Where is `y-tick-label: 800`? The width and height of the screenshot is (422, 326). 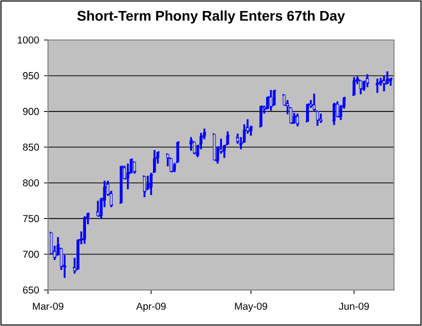
y-tick-label: 800 is located at coordinates (31, 182).